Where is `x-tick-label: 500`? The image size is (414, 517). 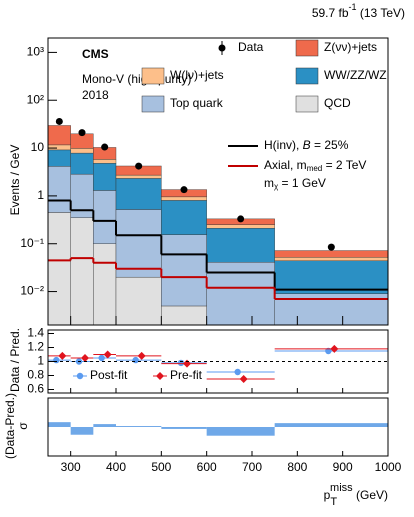
x-tick-label: 500 is located at coordinates (161, 467).